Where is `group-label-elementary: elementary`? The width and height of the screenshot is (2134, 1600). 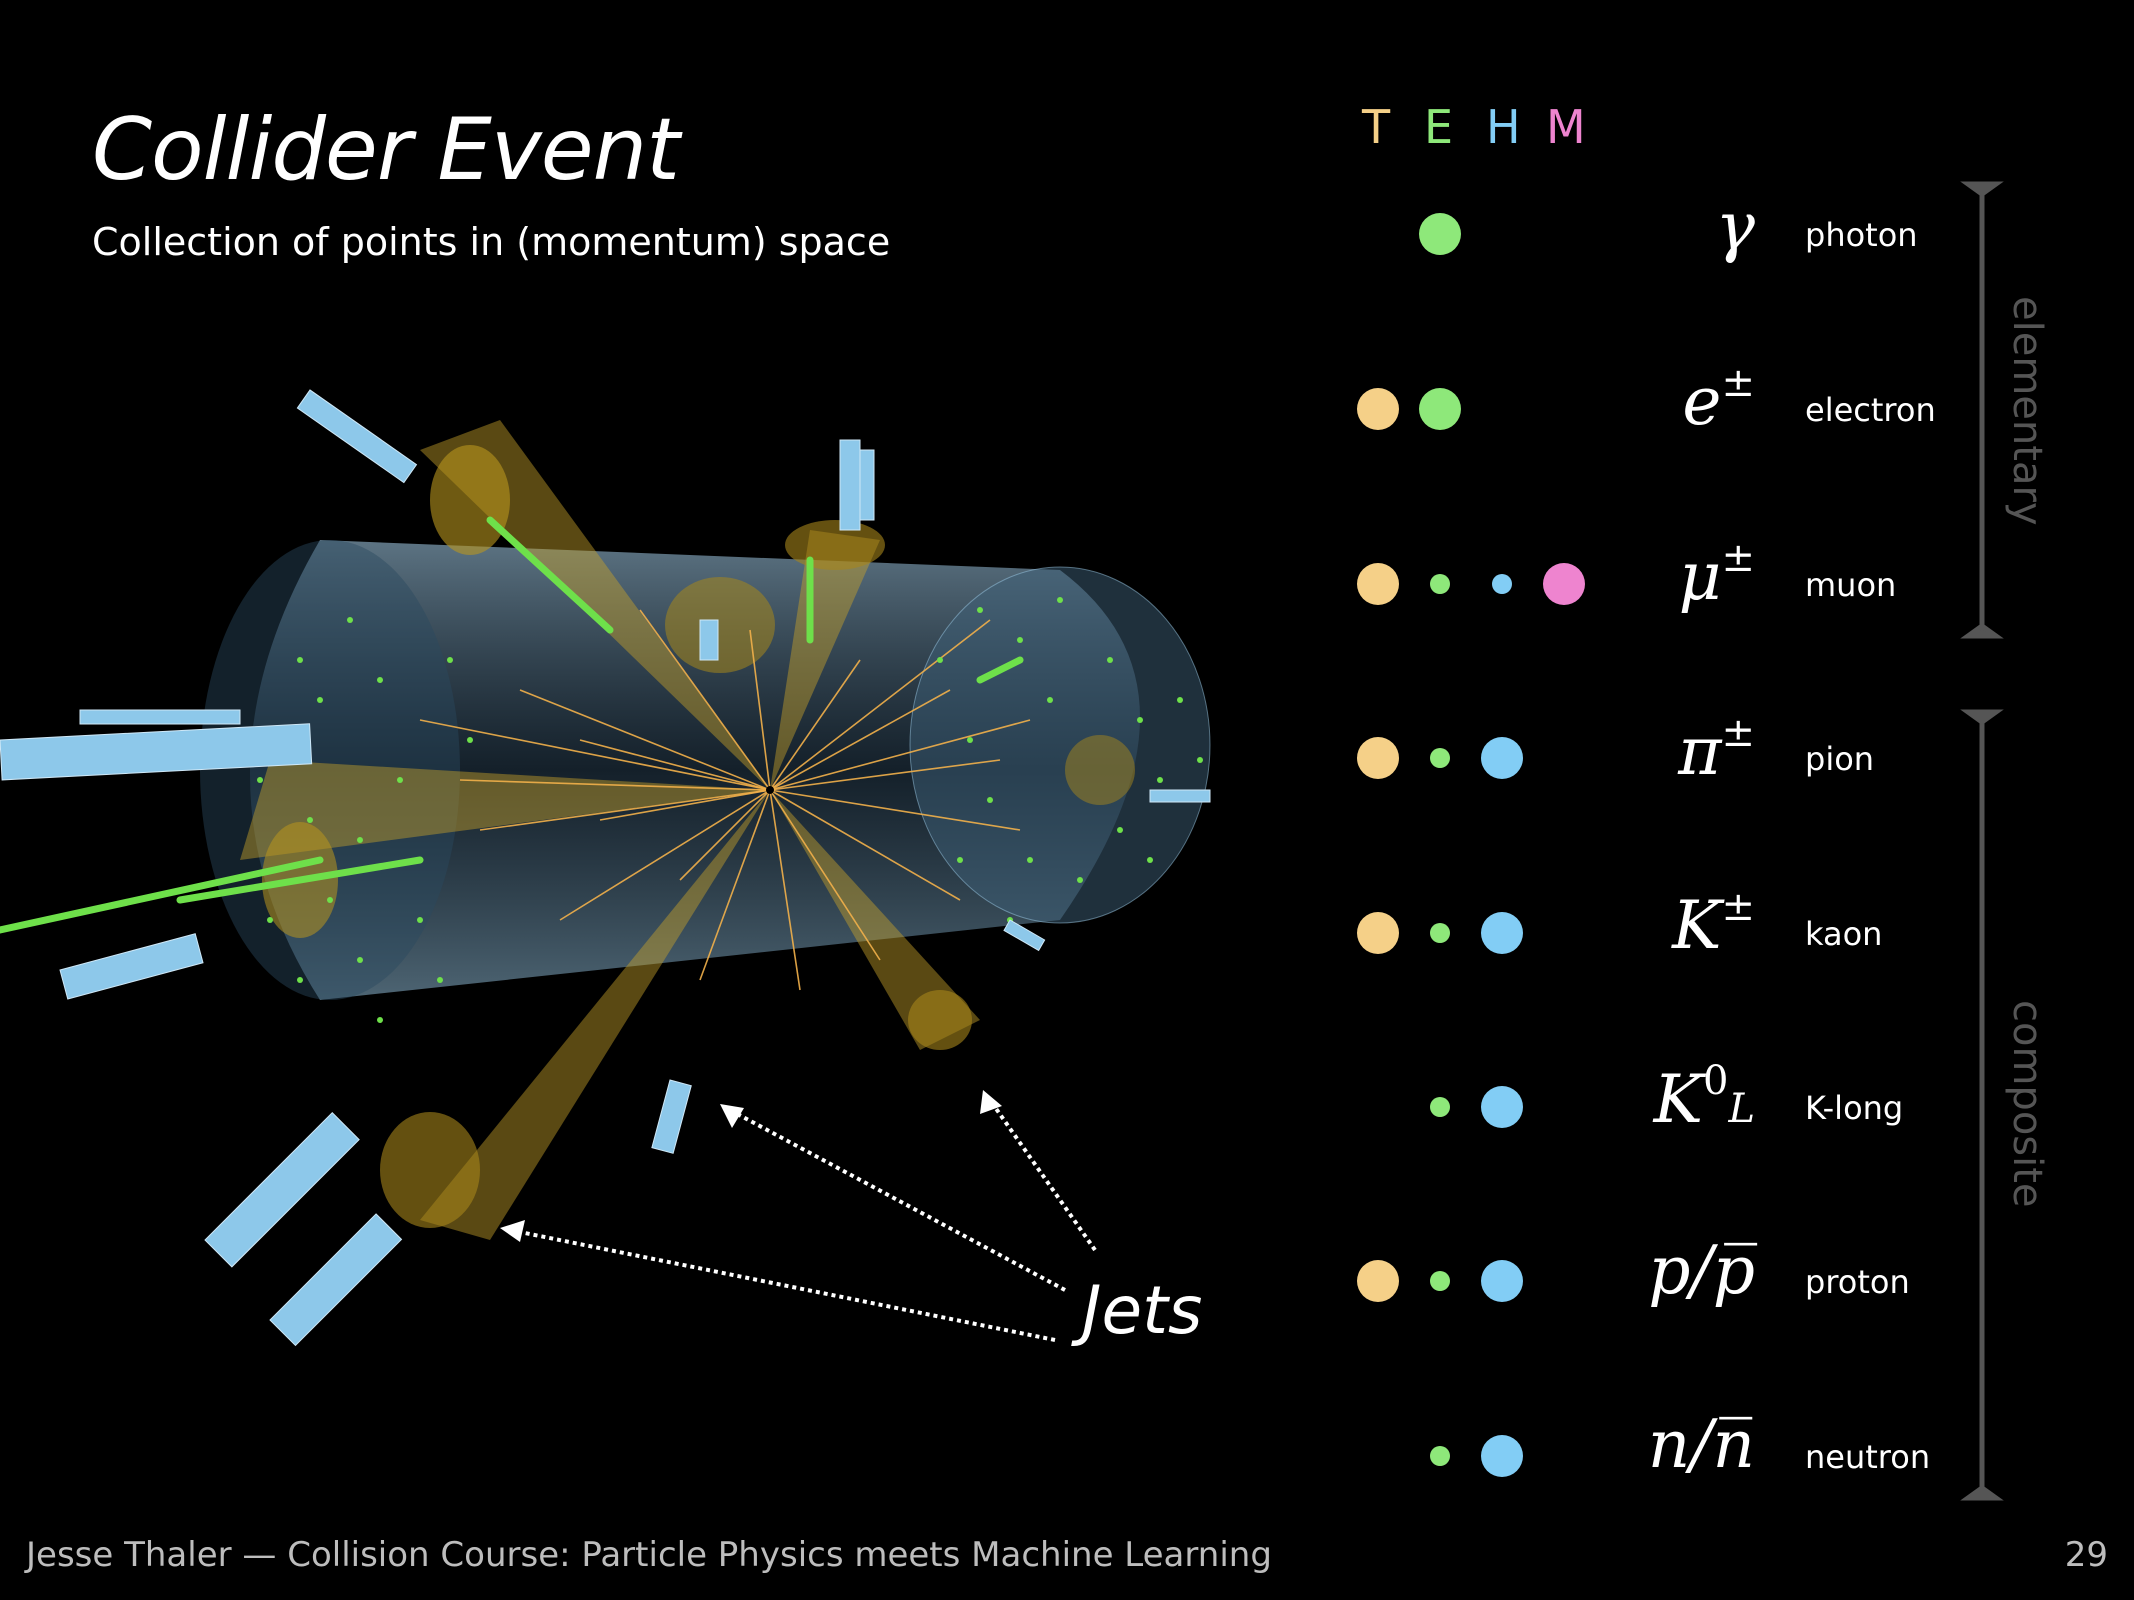
group-label-elementary: elementary is located at coordinates (2027, 411).